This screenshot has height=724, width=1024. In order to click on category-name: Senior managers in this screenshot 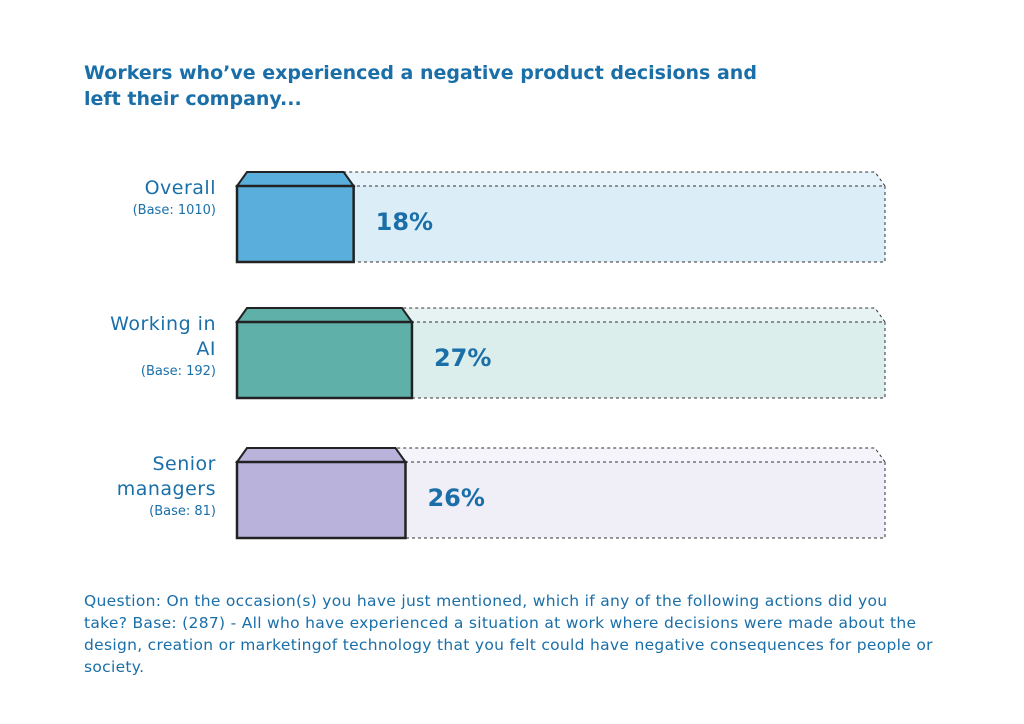, I will do `click(166, 476)`.